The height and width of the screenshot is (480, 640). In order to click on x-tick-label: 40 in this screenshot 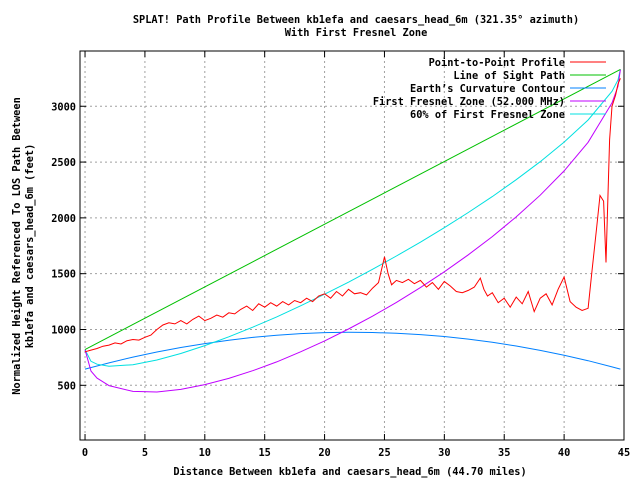, I will do `click(564, 453)`.